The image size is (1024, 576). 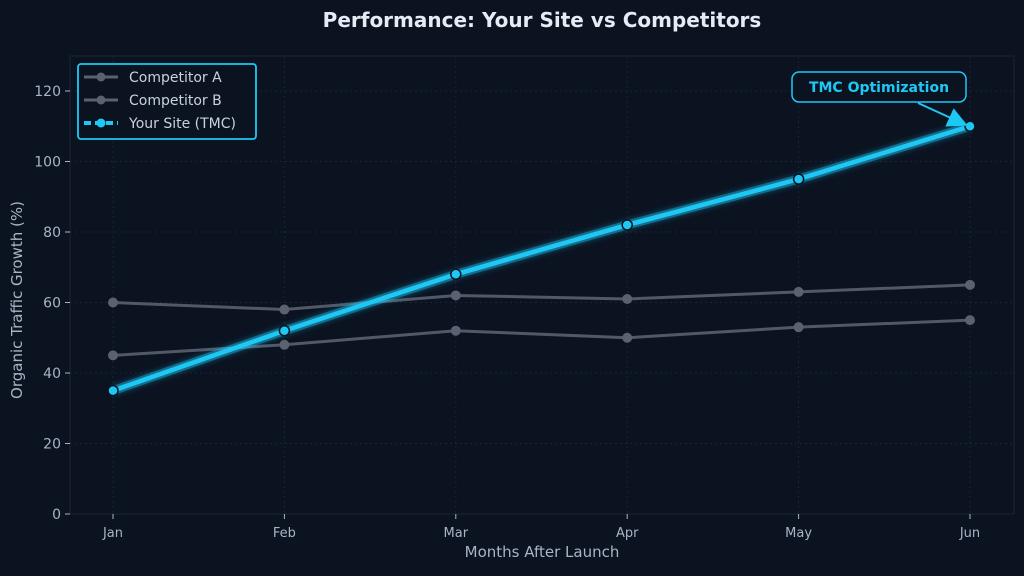 I want to click on y-tick-label: 60, so click(x=52, y=304).